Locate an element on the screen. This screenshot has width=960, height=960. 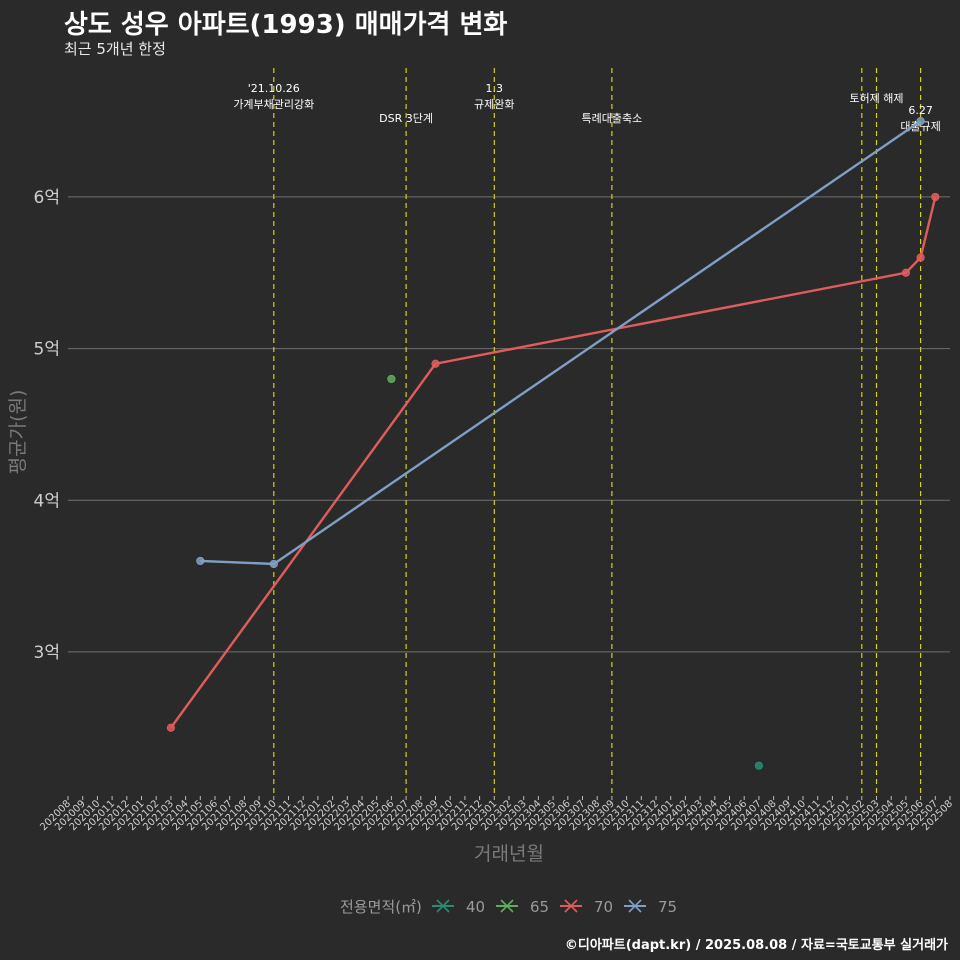
event-label: 규제완화 is located at coordinates (494, 104).